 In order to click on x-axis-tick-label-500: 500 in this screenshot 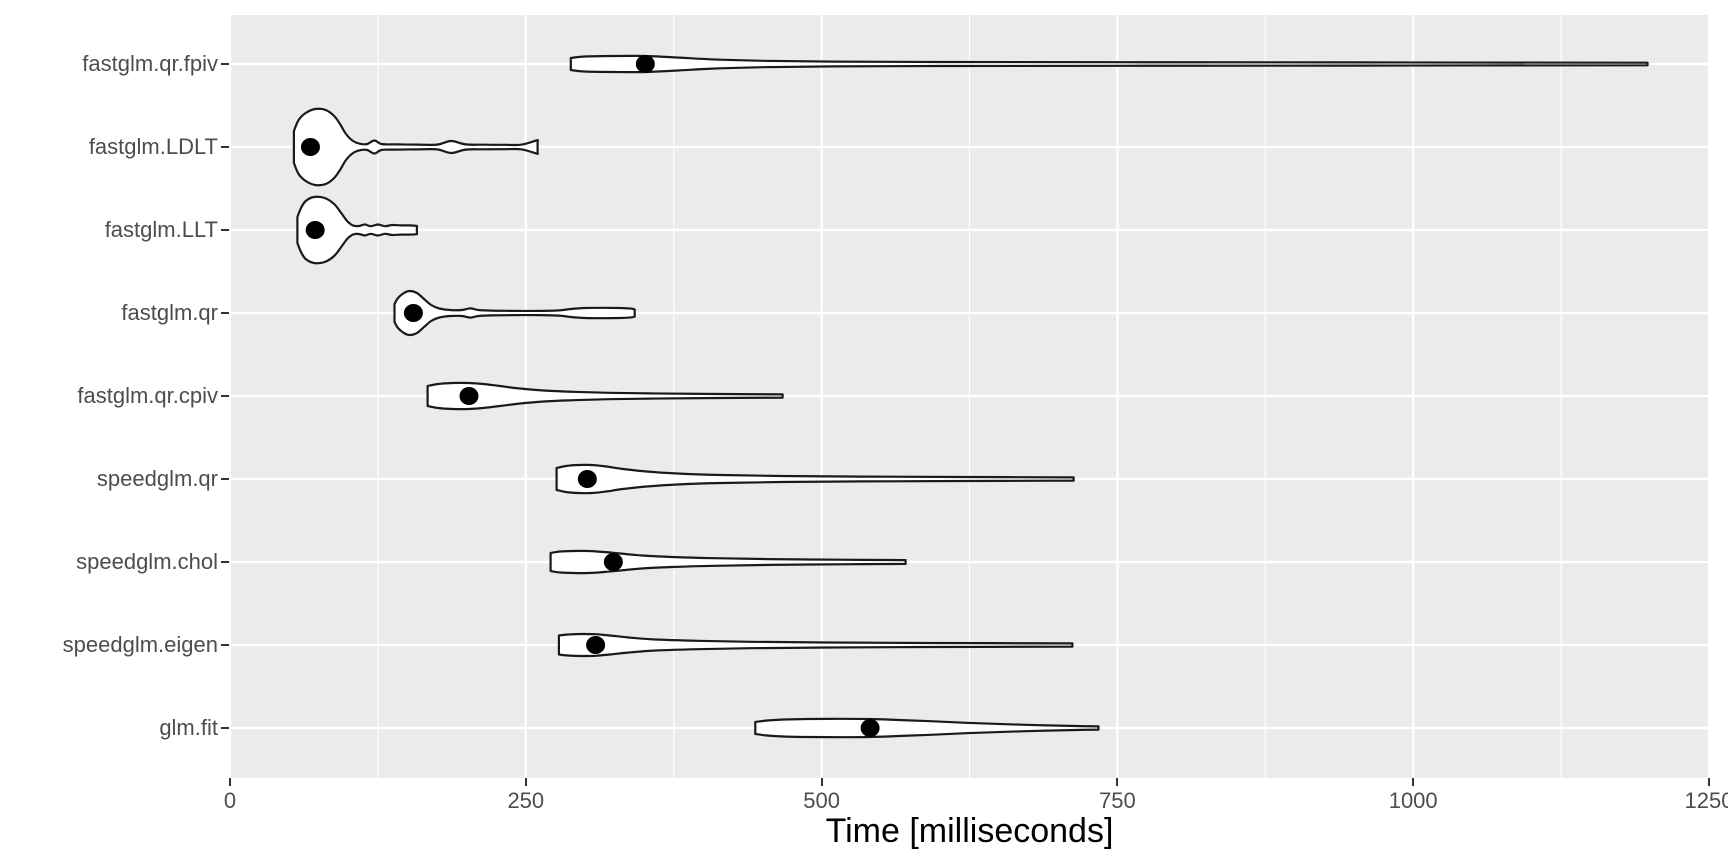, I will do `click(821, 800)`.